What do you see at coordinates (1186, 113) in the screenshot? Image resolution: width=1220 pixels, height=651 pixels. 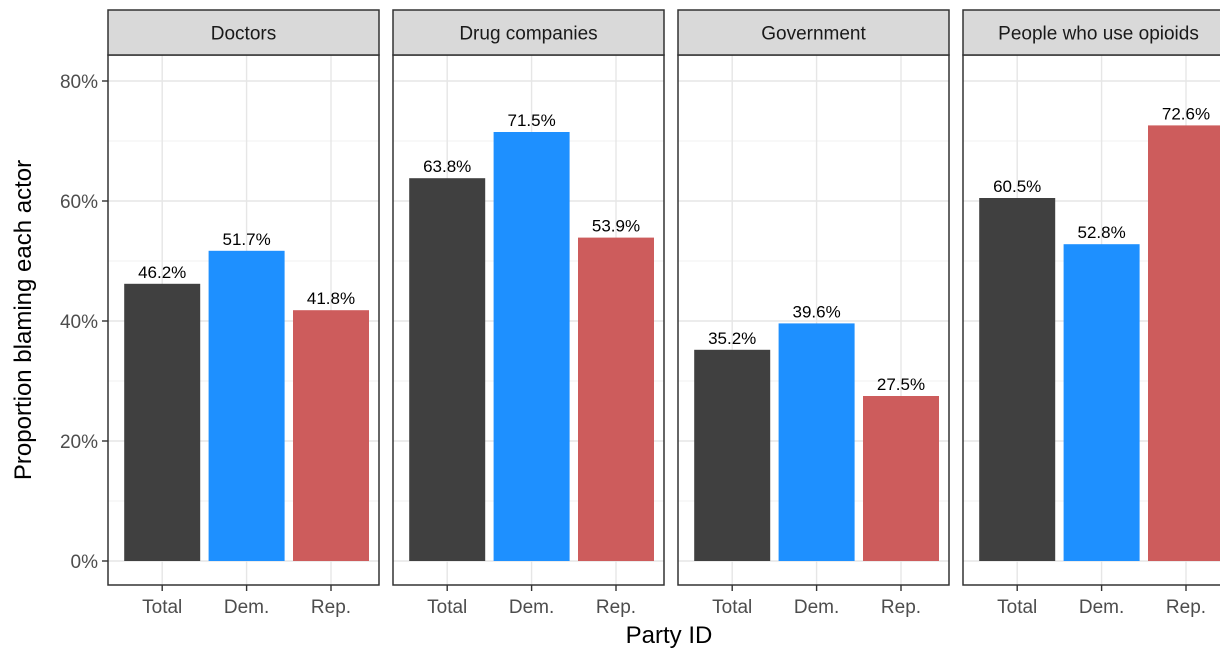 I see `bar-value-label: 72.6%` at bounding box center [1186, 113].